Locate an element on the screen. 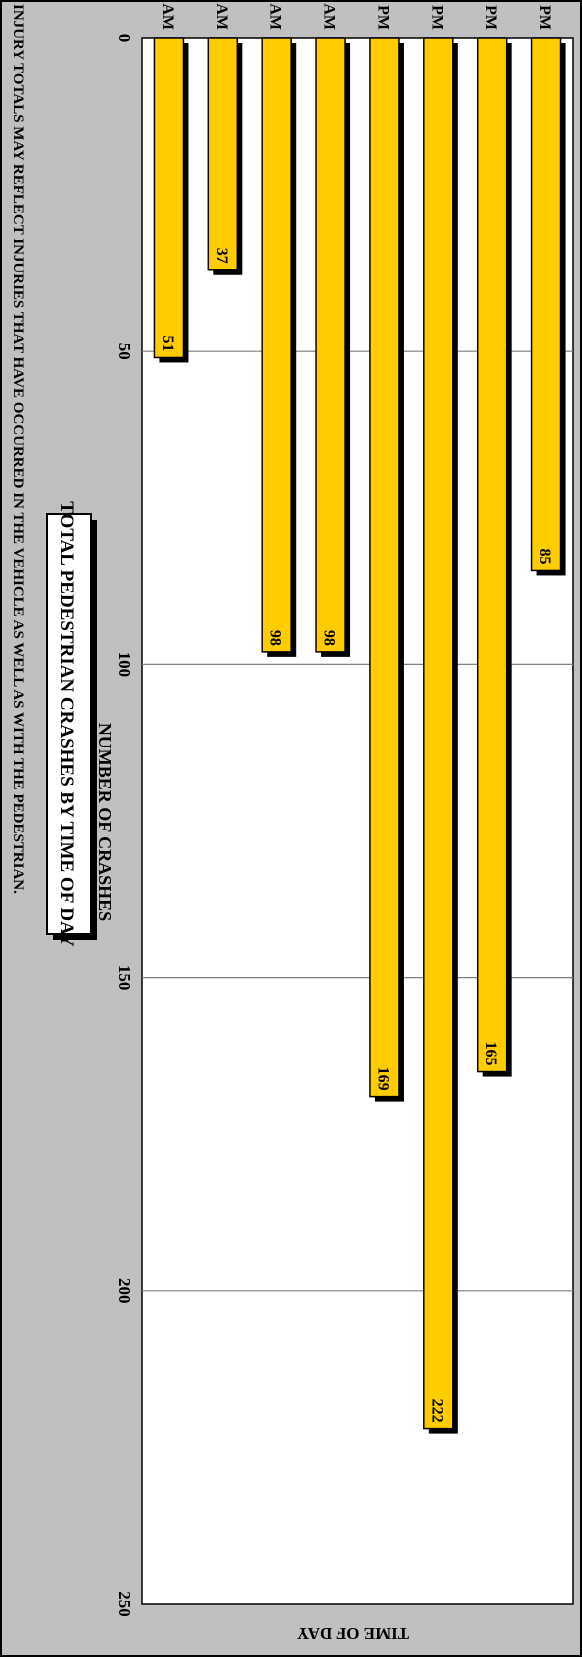 This screenshot has height=1662, width=582. category-label: 9:00 AM TO 11:59 AM is located at coordinates (329, 15).